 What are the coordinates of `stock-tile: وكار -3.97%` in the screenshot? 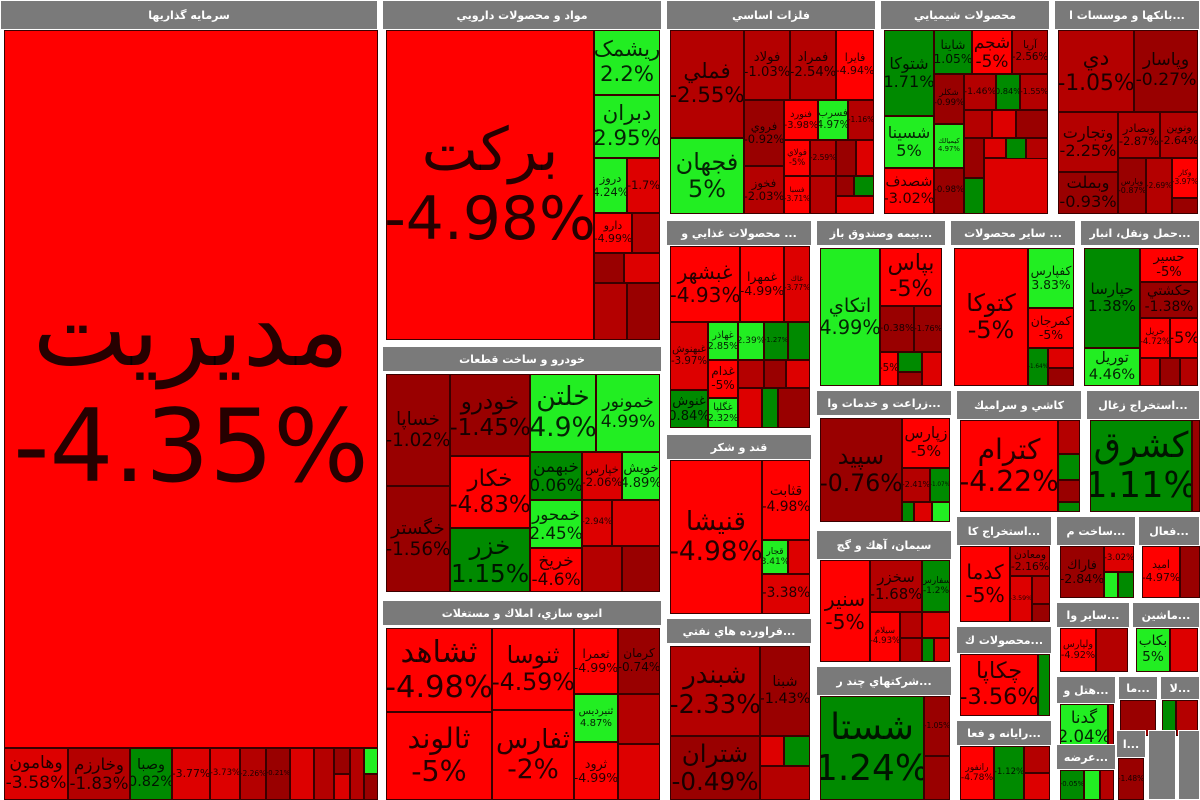 It's located at (1185, 178).